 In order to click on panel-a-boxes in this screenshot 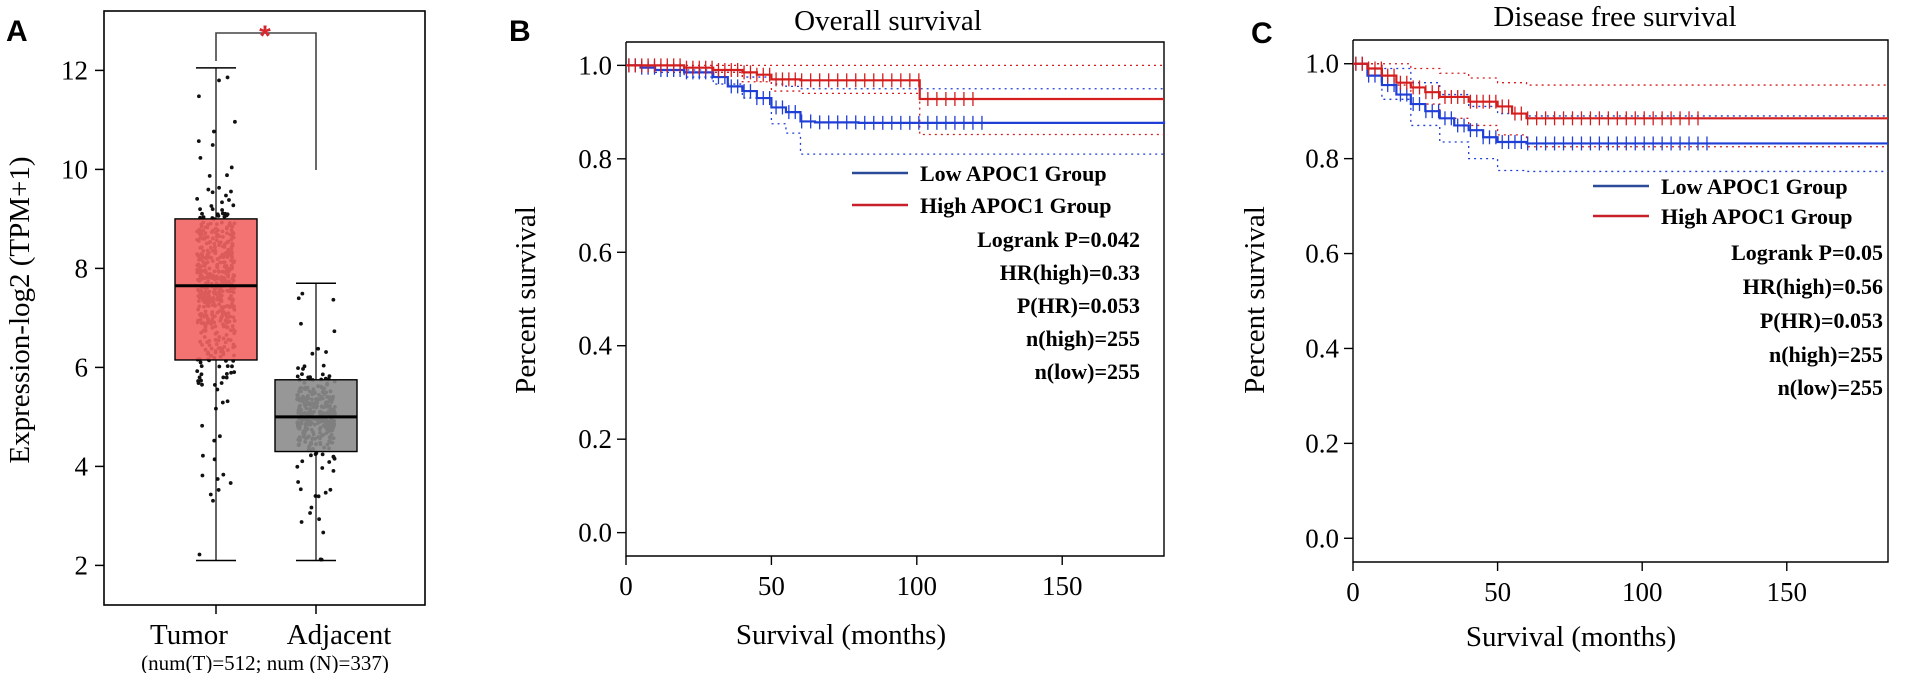, I will do `click(266, 314)`.